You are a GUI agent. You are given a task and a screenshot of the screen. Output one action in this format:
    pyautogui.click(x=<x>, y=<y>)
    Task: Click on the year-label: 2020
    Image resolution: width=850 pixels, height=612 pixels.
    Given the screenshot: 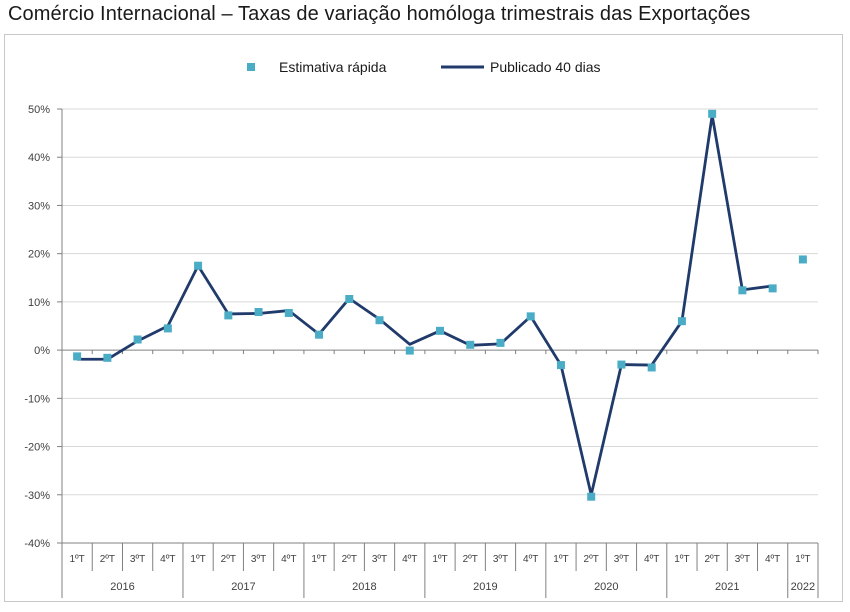 What is the action you would take?
    pyautogui.click(x=606, y=587)
    